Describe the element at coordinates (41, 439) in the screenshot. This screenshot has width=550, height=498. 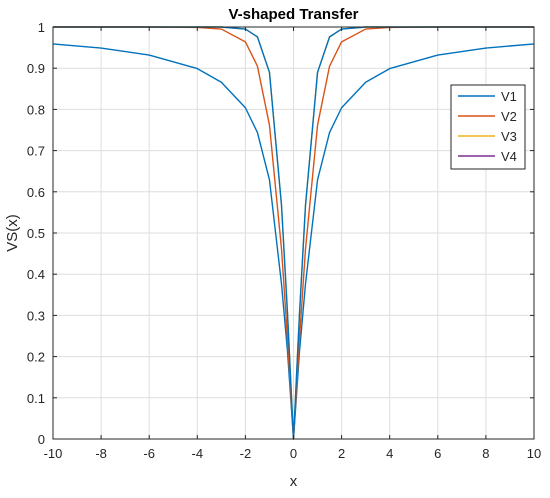
I see `y-tick-label: 0` at that location.